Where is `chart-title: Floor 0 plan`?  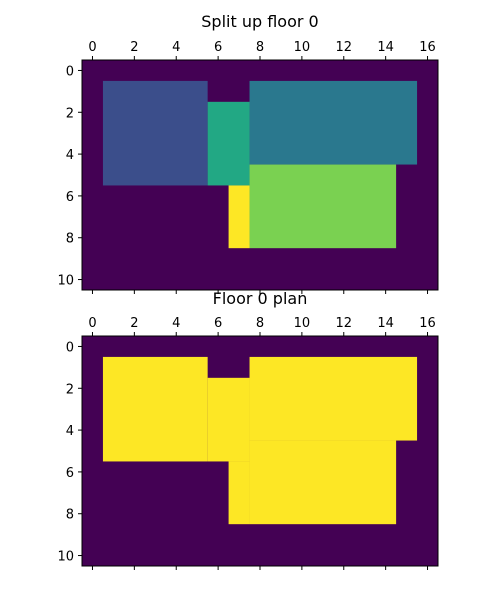
chart-title: Floor 0 plan is located at coordinates (260, 298).